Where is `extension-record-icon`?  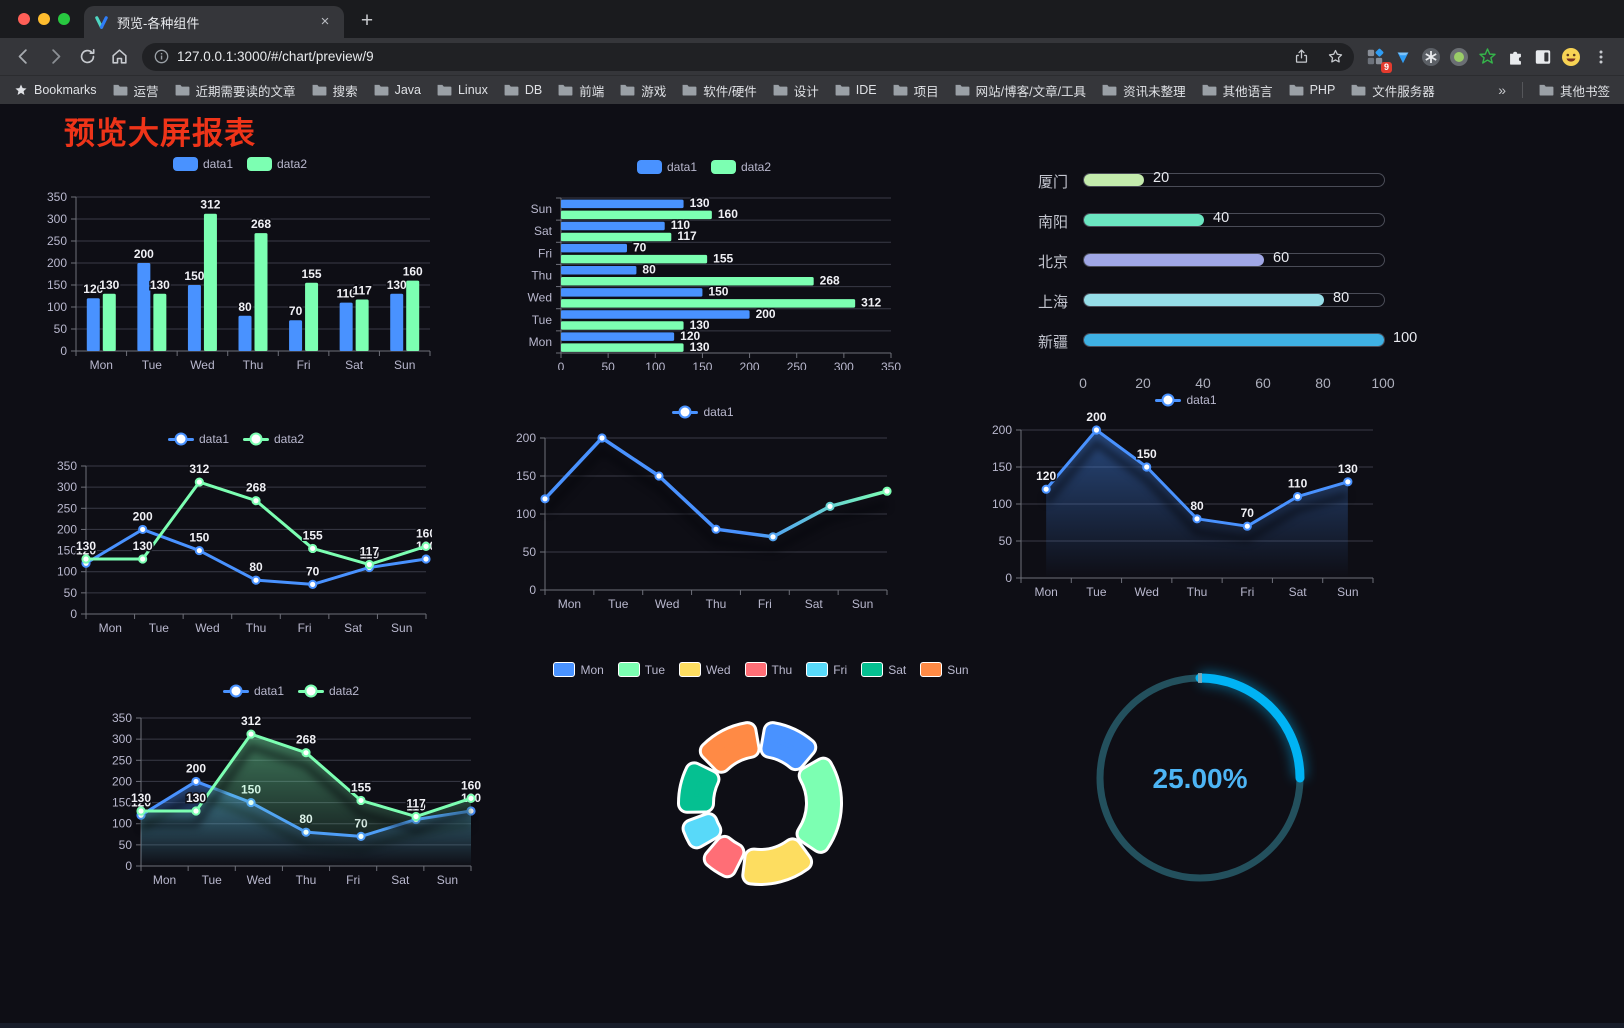 extension-record-icon is located at coordinates (1459, 57).